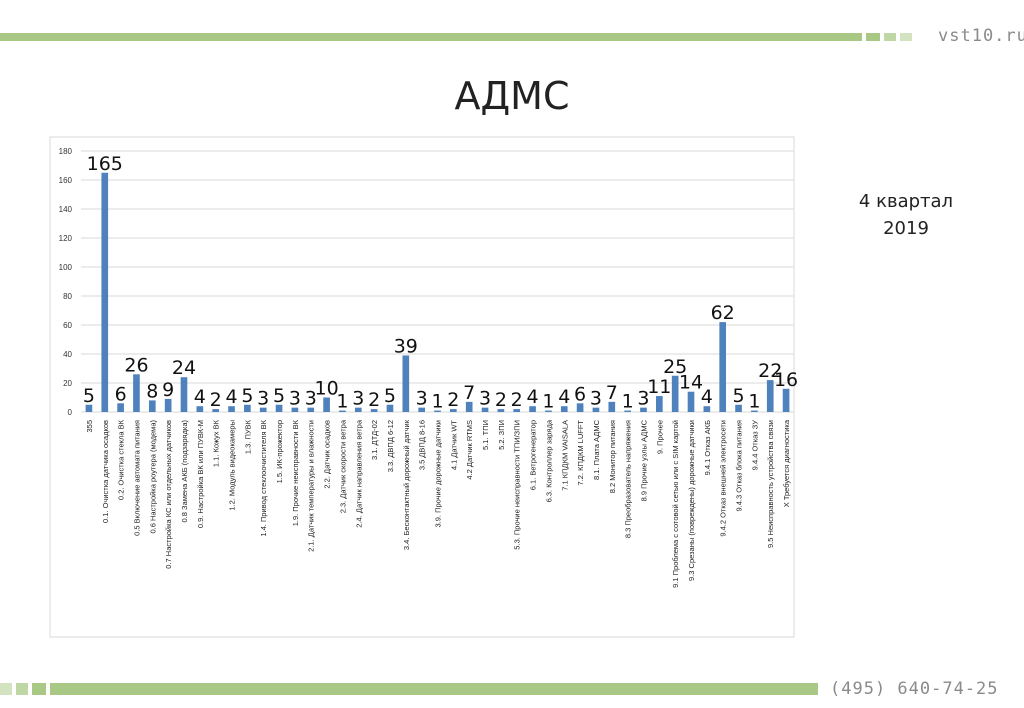 Image resolution: width=1024 pixels, height=708 pixels. Describe the element at coordinates (675, 367) in the screenshot. I see `data-label: 25` at that location.